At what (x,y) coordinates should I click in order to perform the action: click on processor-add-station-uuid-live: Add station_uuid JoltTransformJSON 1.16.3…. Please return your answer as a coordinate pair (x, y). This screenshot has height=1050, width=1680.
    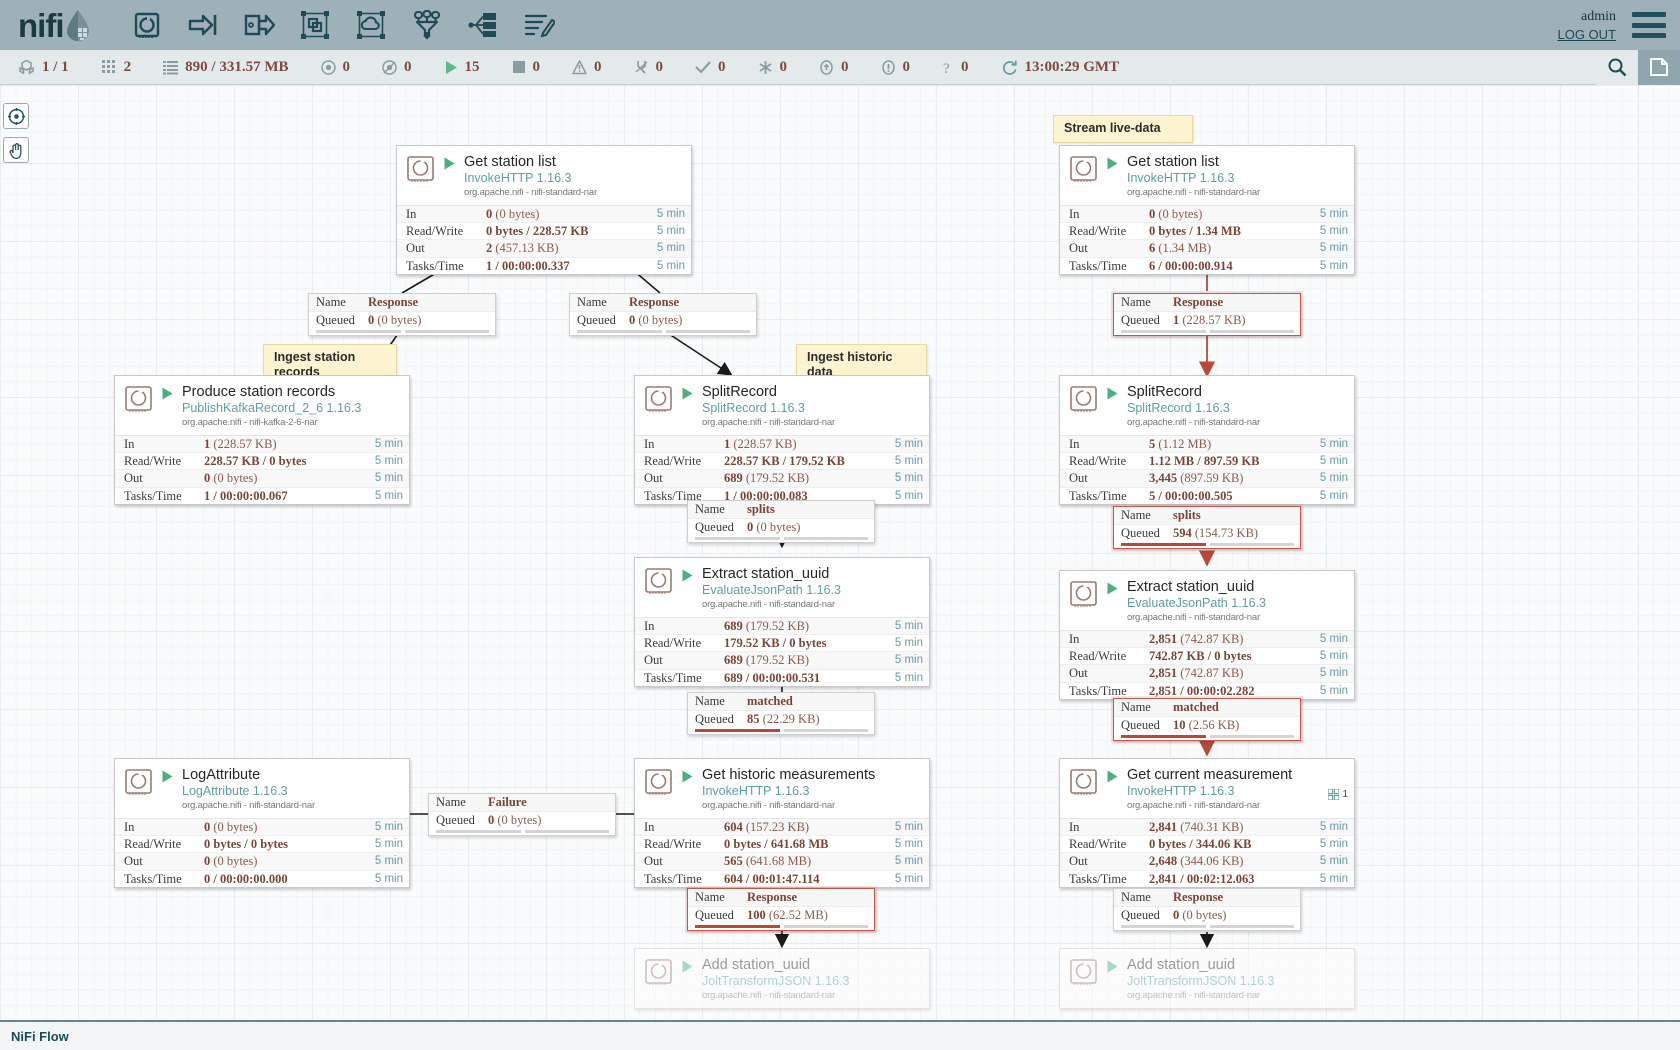
    Looking at the image, I should click on (1207, 978).